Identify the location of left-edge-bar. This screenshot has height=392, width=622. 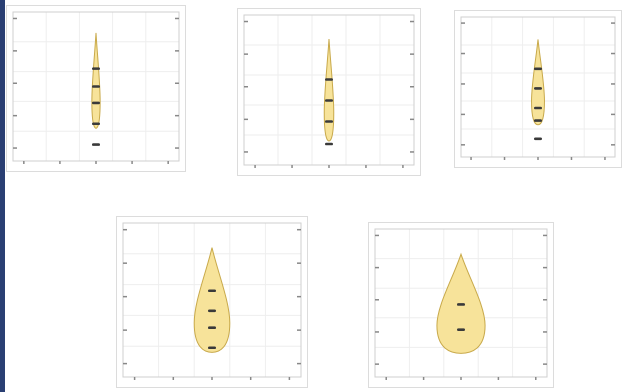
(2, 196).